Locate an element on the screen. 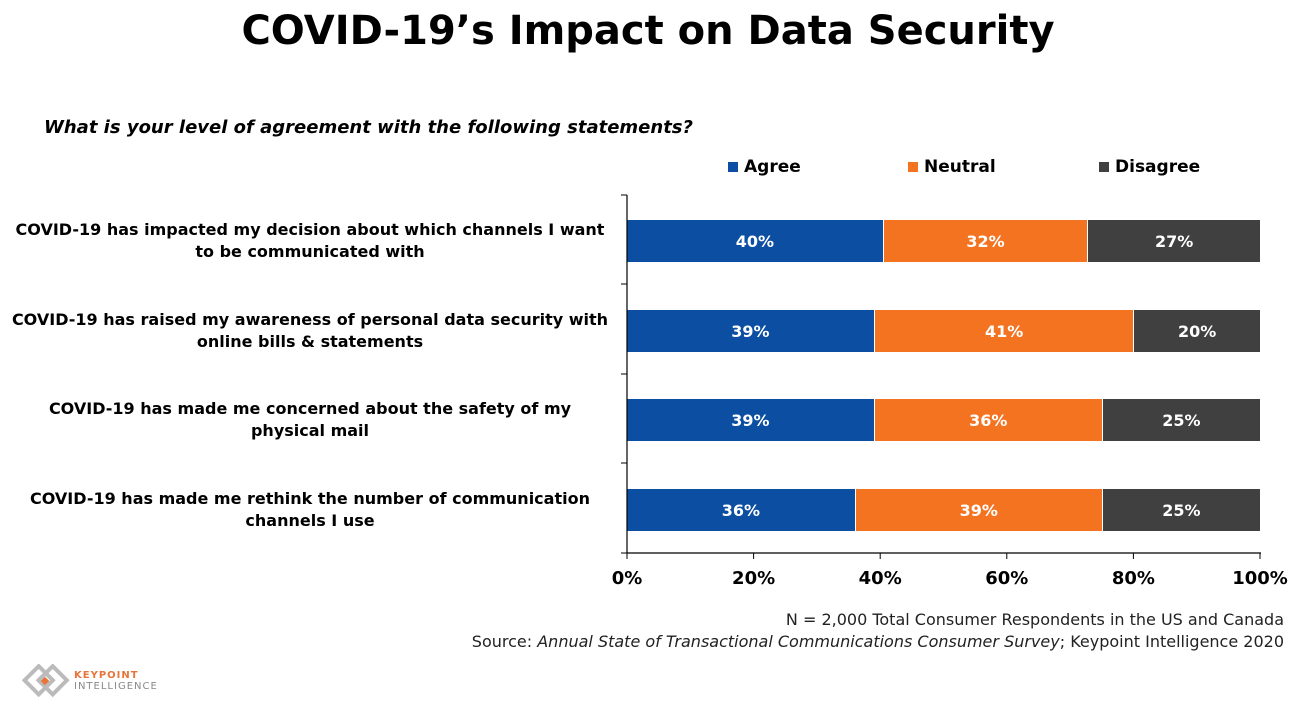 The image size is (1296, 704). legend-label-agree: Agree is located at coordinates (772, 167).